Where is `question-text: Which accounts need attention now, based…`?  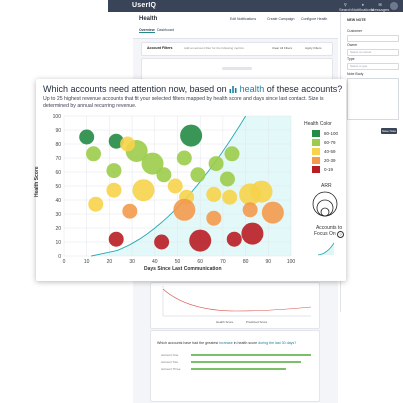
question-text: Which accounts need attention now, based… is located at coordinates (135, 89).